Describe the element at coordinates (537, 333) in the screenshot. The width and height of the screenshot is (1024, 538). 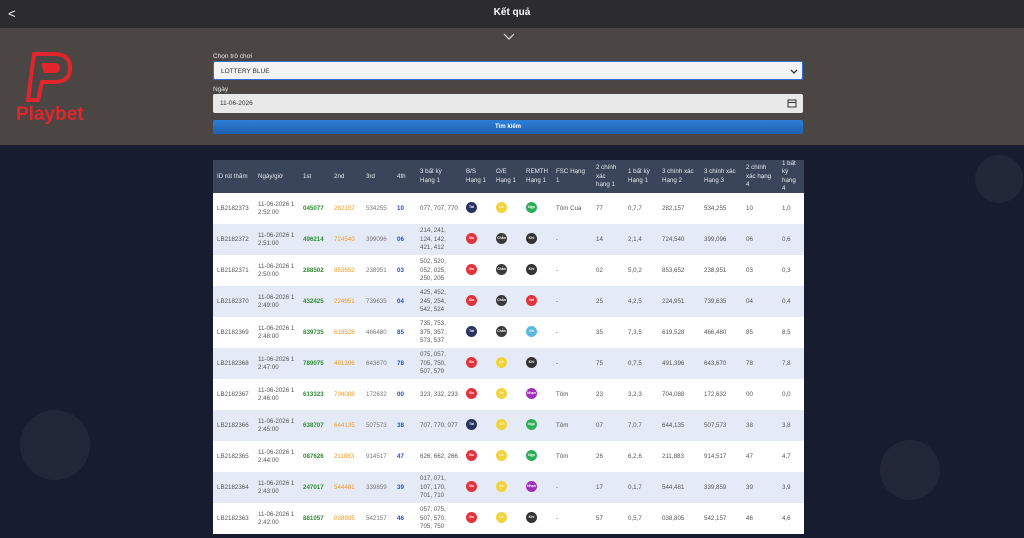
I see `icon-cell: Gà` at that location.